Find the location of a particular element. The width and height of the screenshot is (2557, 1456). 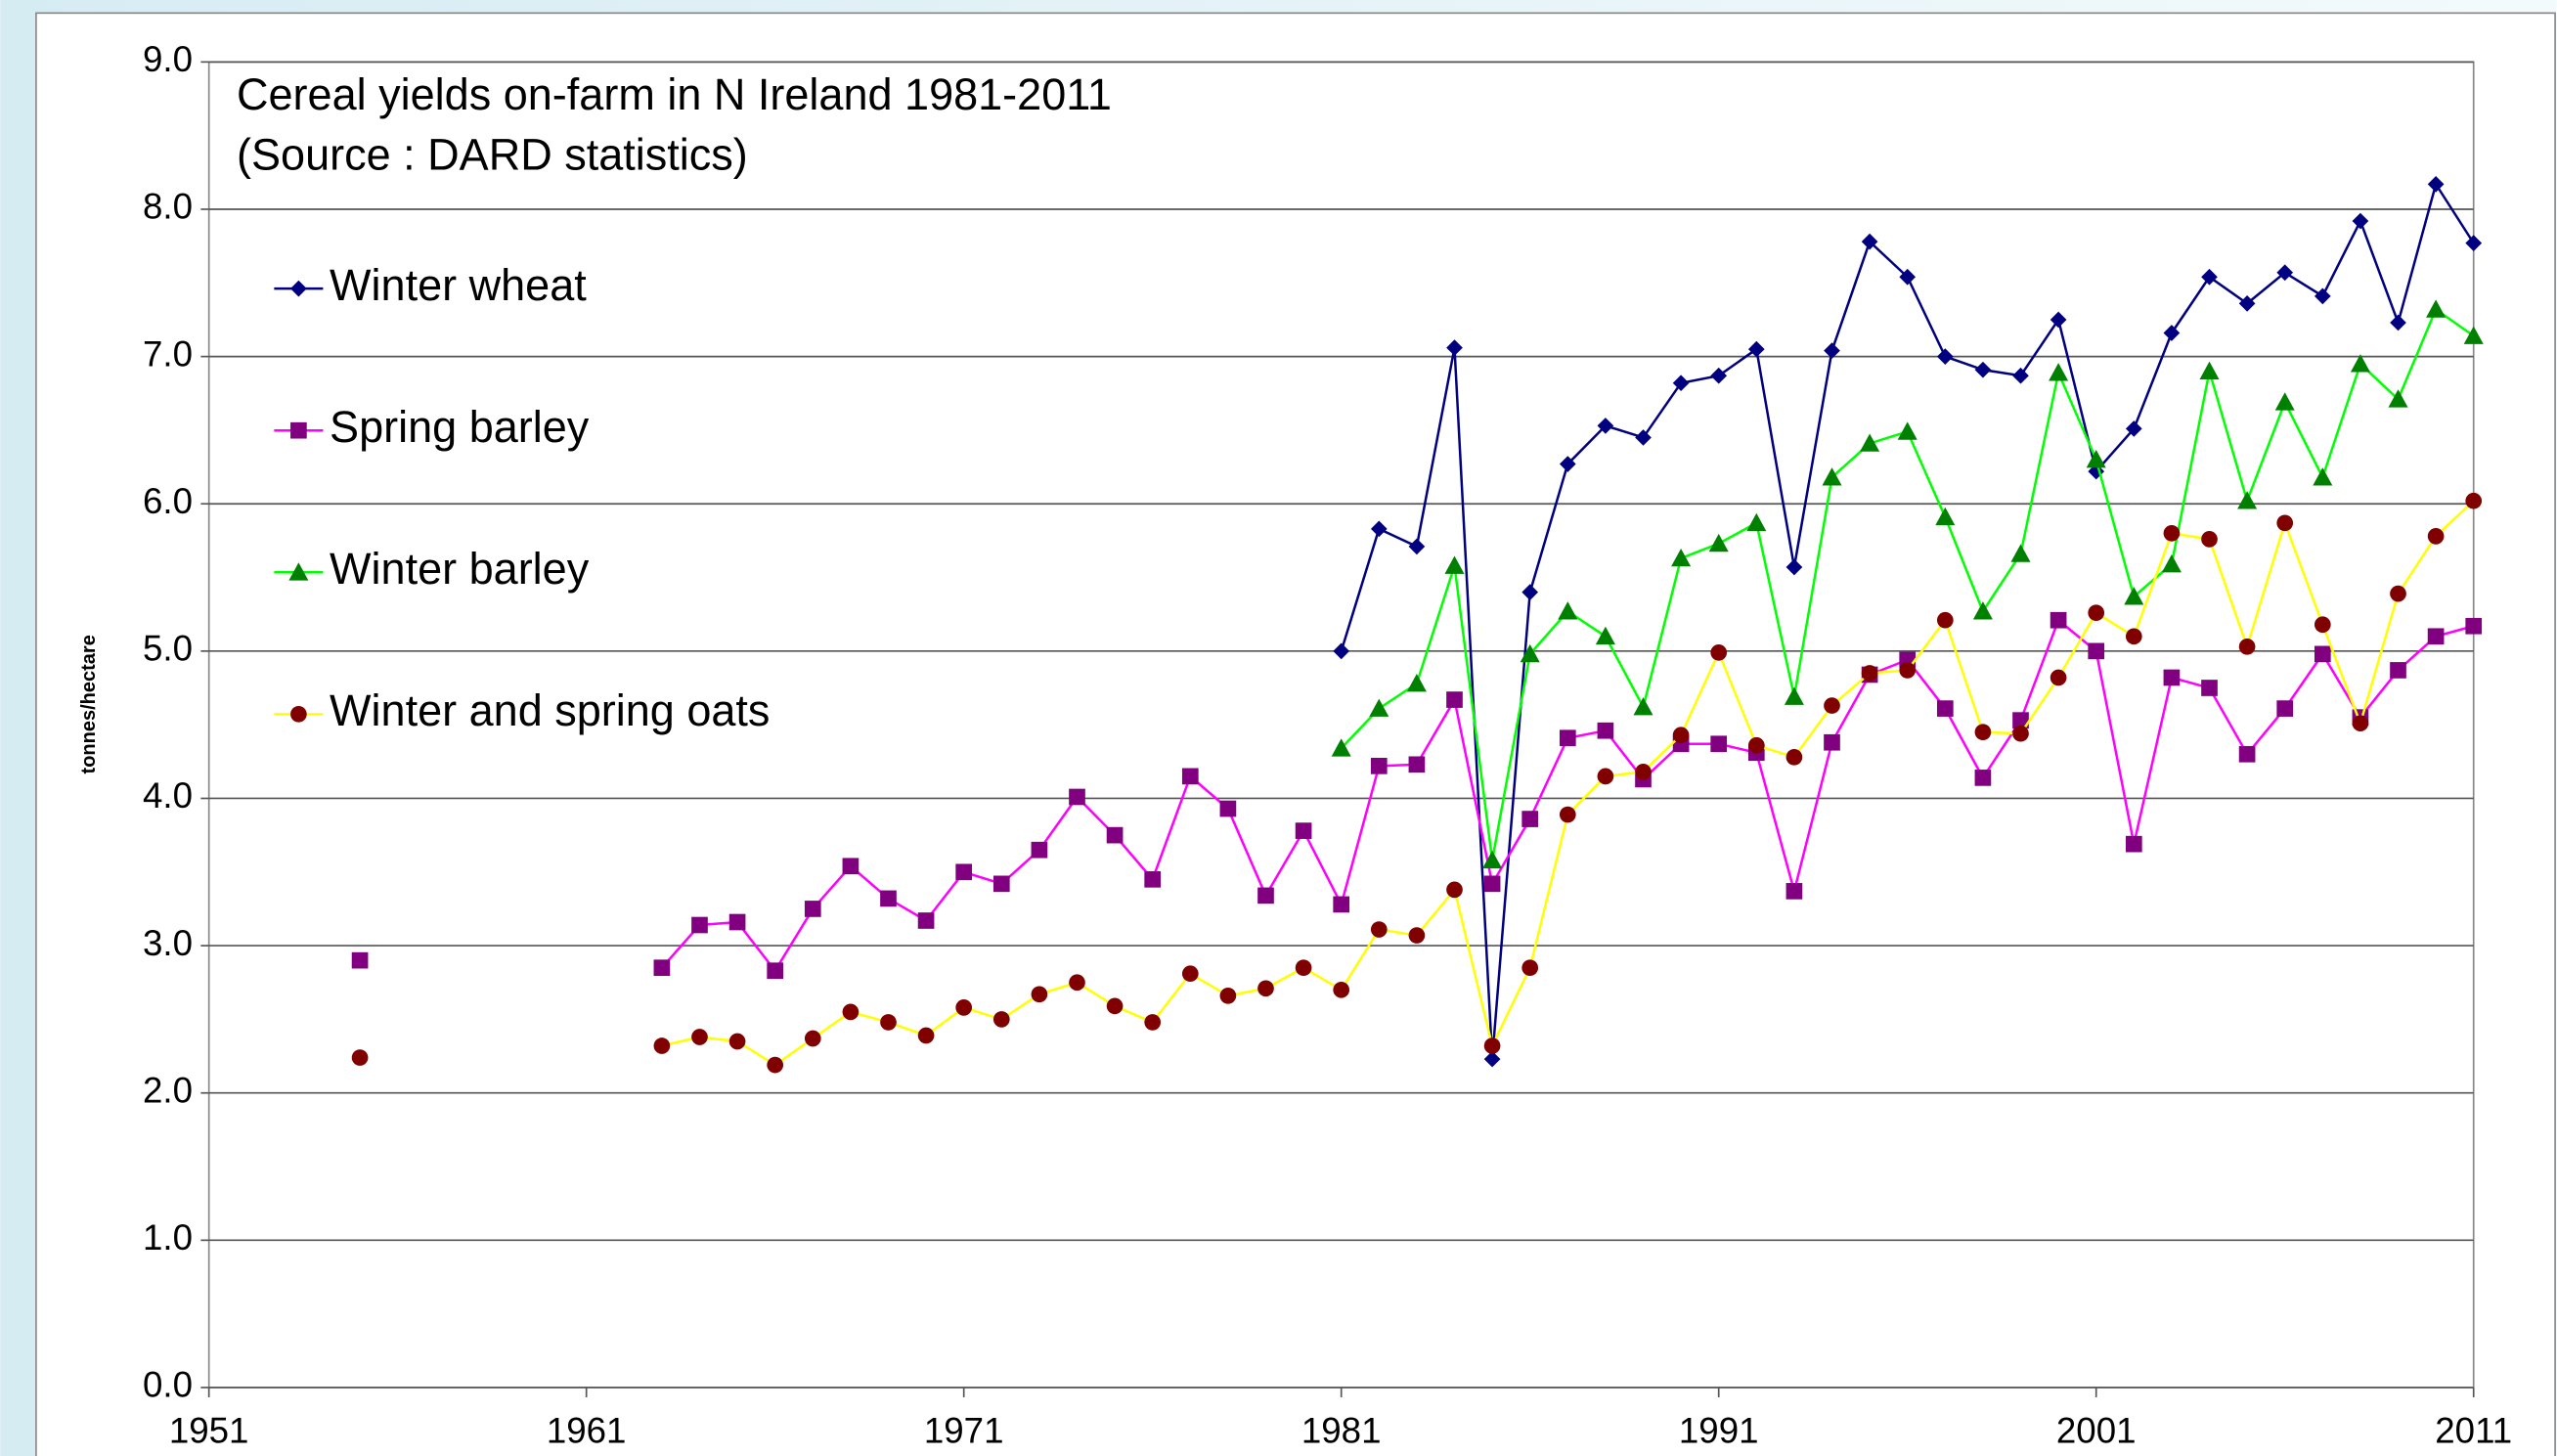

y-axis-label: tonnes/hectare is located at coordinates (89, 704).